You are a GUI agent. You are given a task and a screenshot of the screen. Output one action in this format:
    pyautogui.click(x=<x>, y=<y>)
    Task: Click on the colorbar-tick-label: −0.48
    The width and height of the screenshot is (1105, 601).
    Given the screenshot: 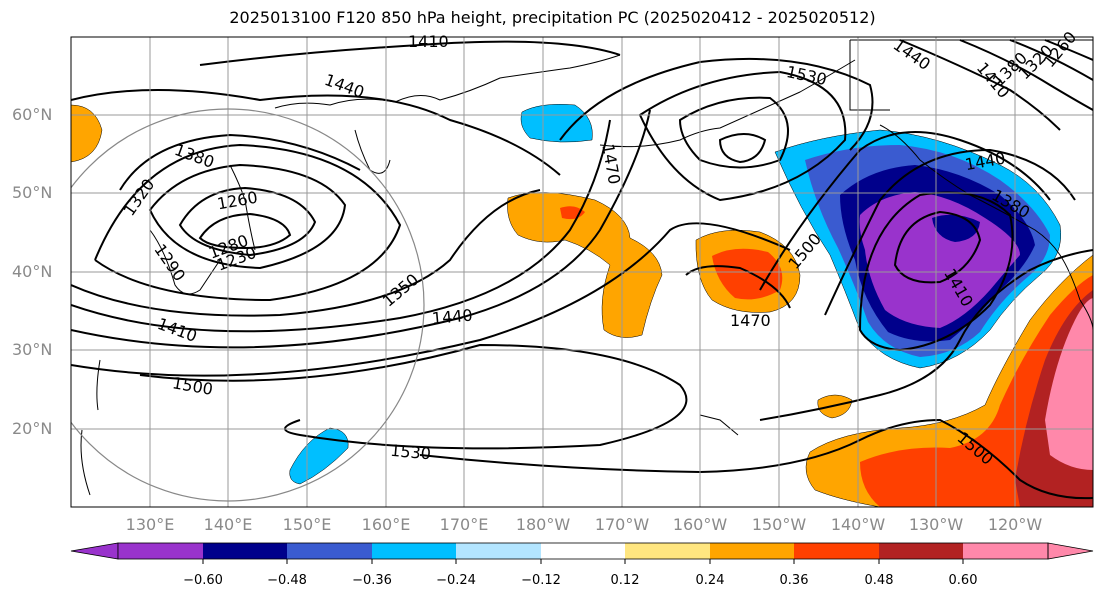 What is the action you would take?
    pyautogui.click(x=287, y=580)
    